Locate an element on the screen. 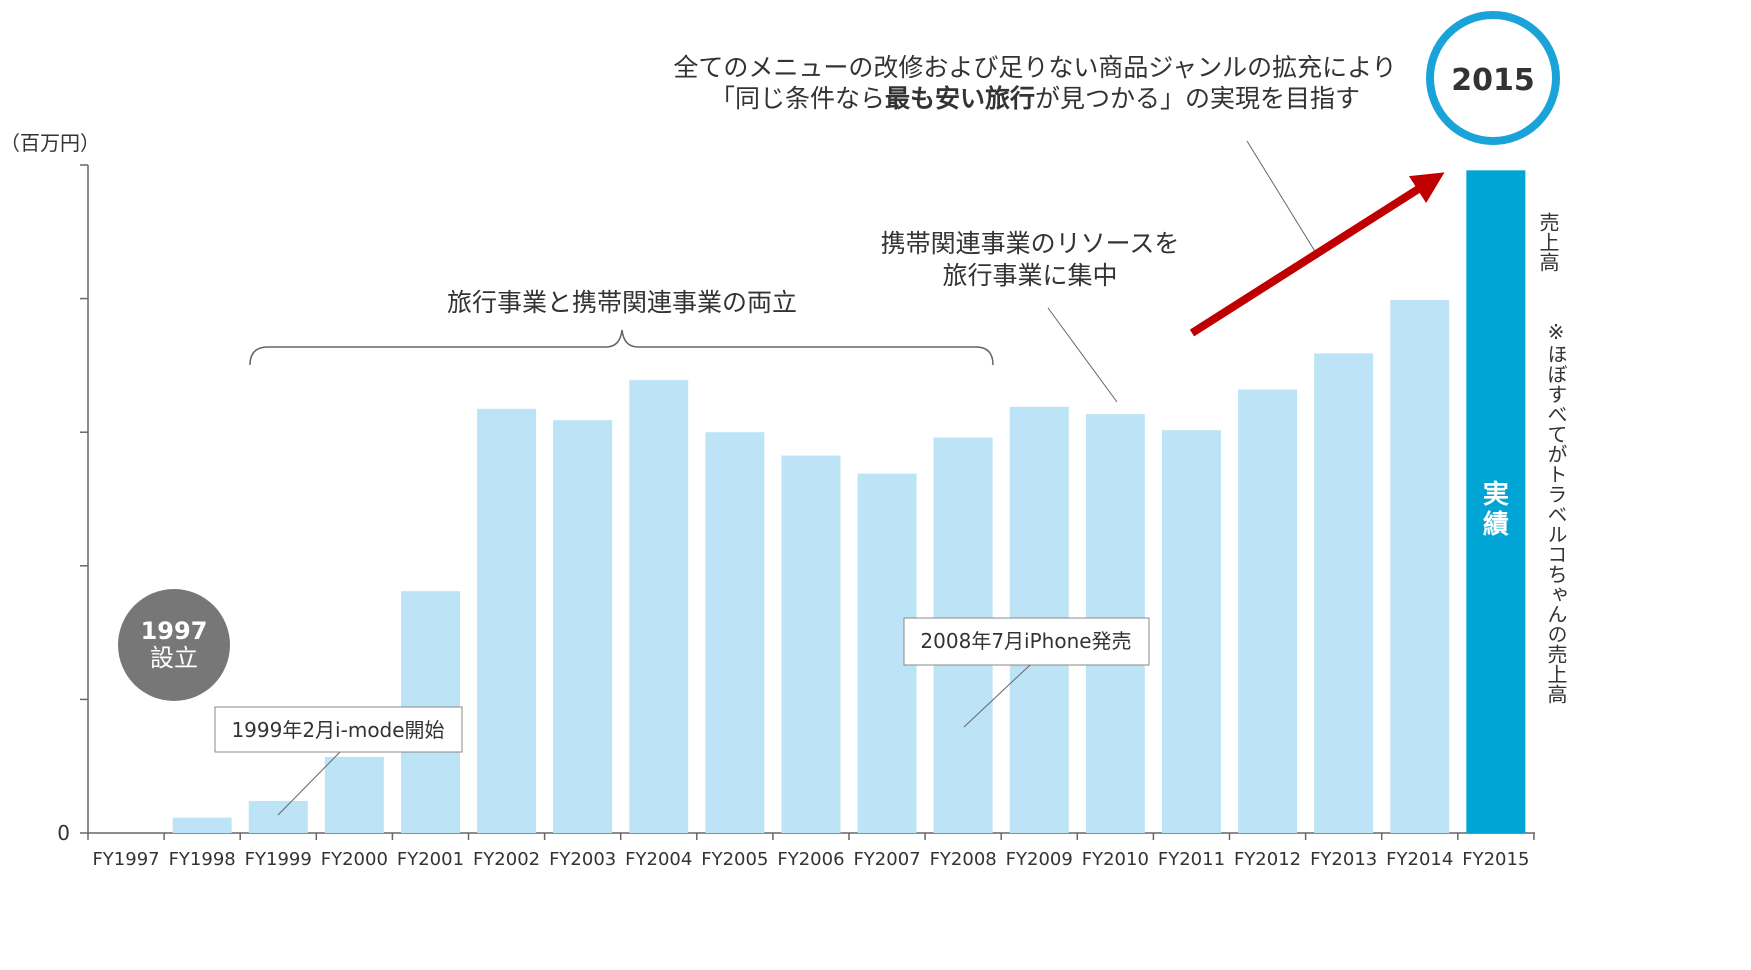  imode-callout-box is located at coordinates (338, 729).